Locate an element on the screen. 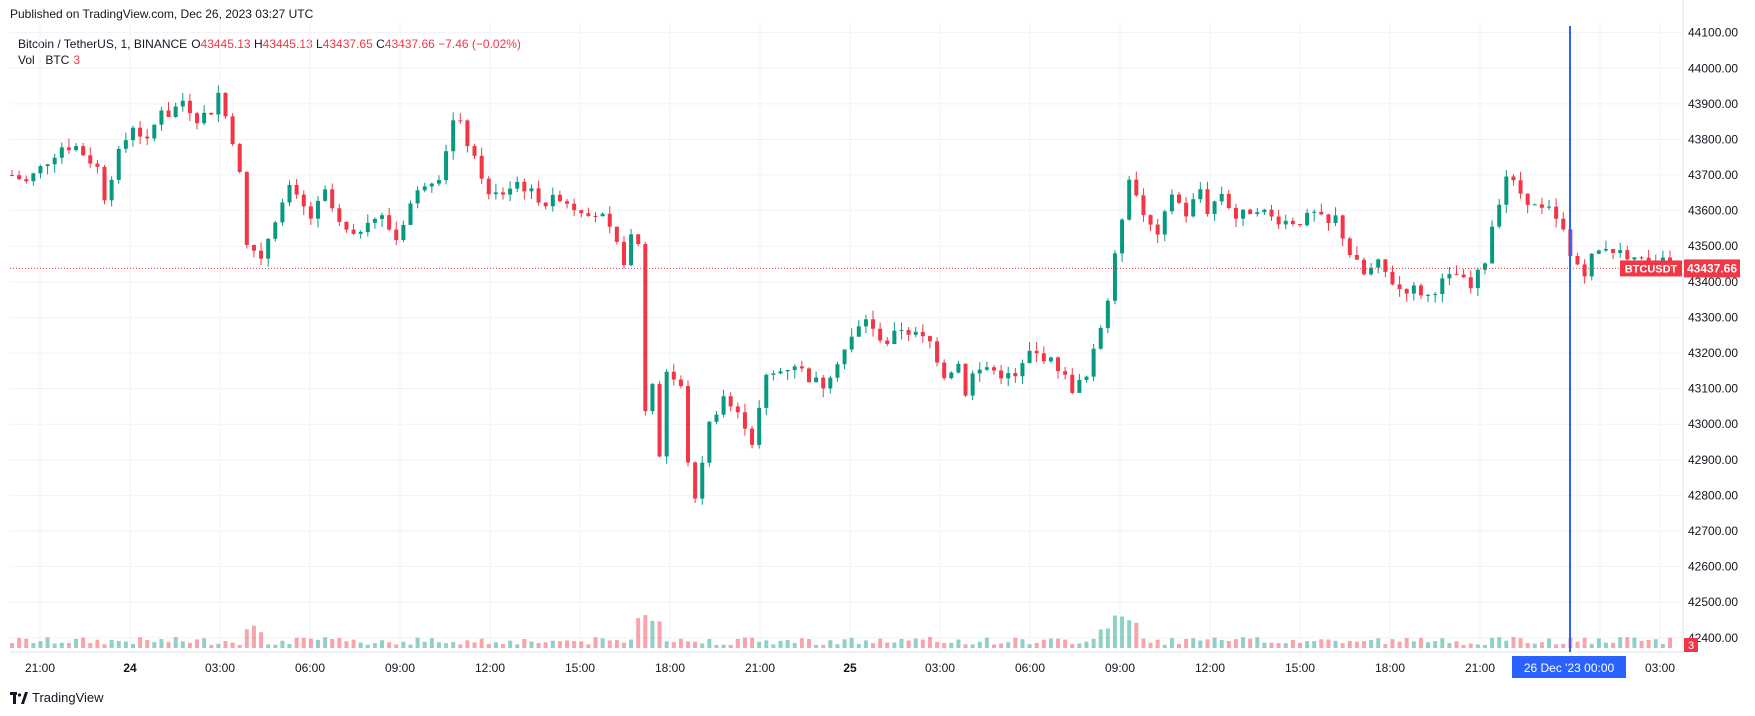 The image size is (1755, 716). legend-c-label: C is located at coordinates (380, 44).